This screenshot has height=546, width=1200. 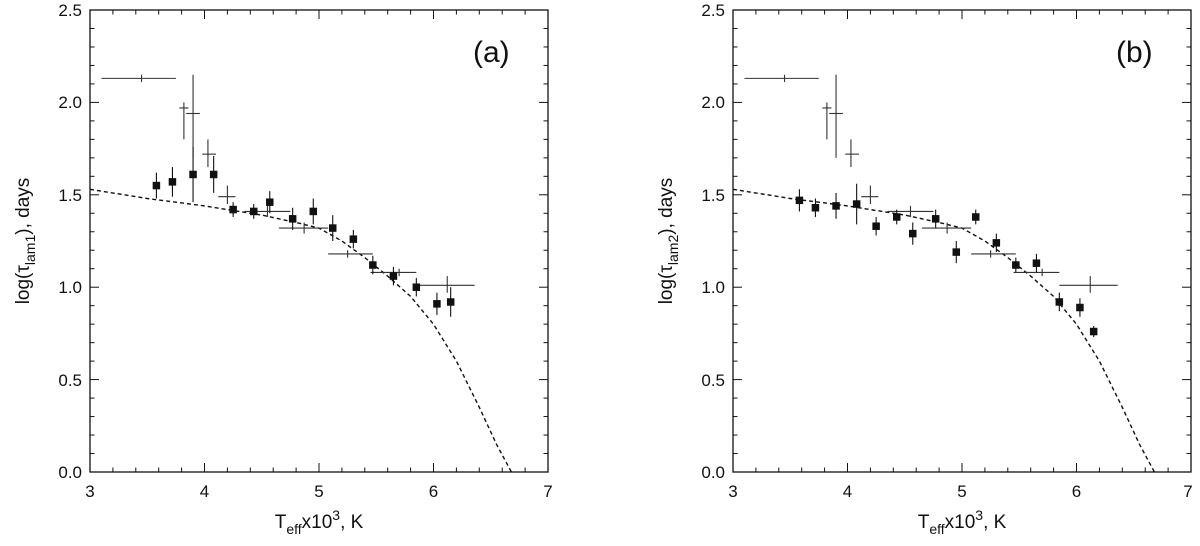 What do you see at coordinates (668, 241) in the screenshot?
I see `y-axis-label-b: log(τlam2), days` at bounding box center [668, 241].